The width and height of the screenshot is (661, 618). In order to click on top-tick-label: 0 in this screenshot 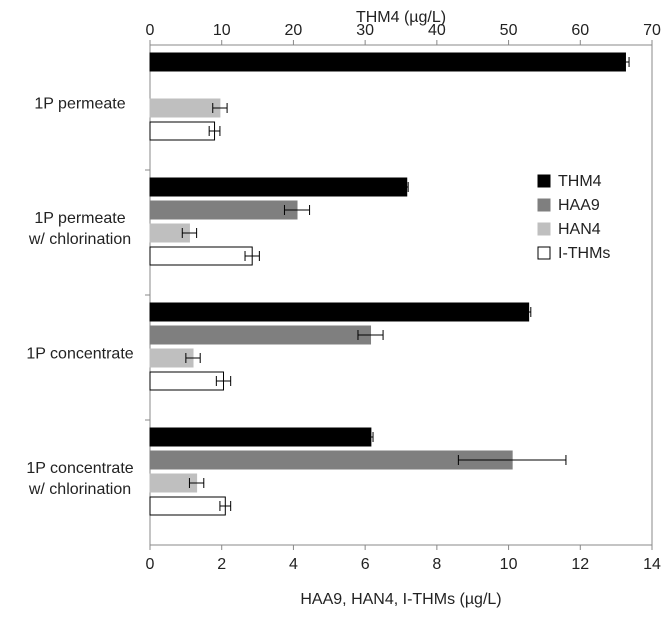, I will do `click(150, 30)`.